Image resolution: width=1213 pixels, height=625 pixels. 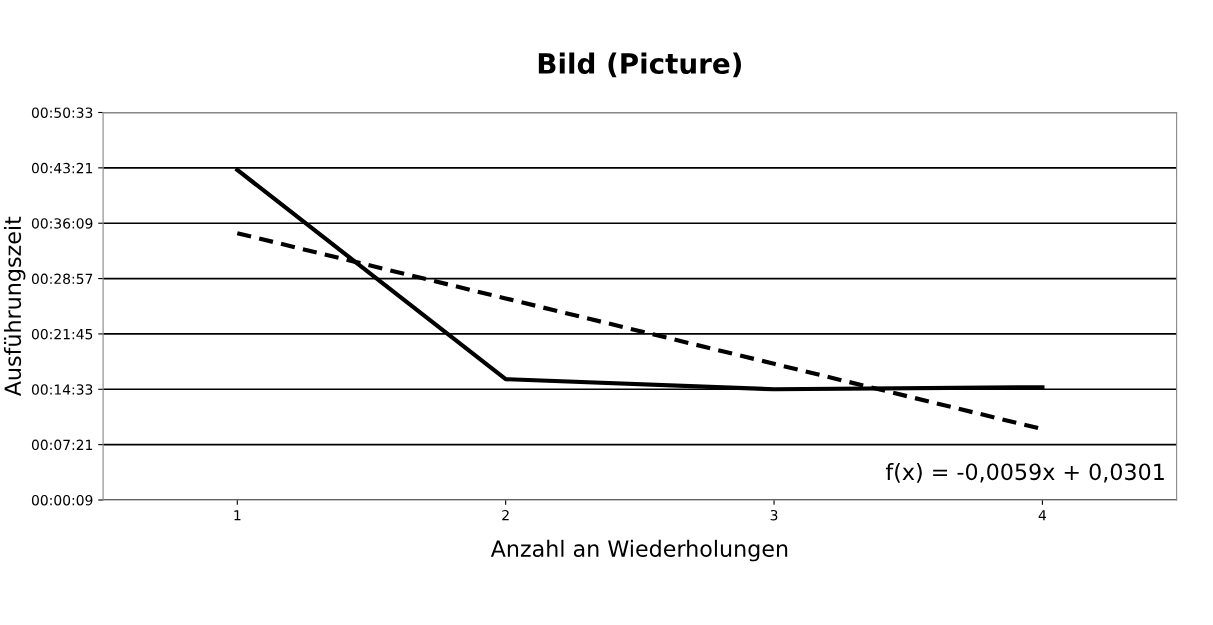 What do you see at coordinates (639, 550) in the screenshot?
I see `x-axis-title: Anzahl an Wiederholungen` at bounding box center [639, 550].